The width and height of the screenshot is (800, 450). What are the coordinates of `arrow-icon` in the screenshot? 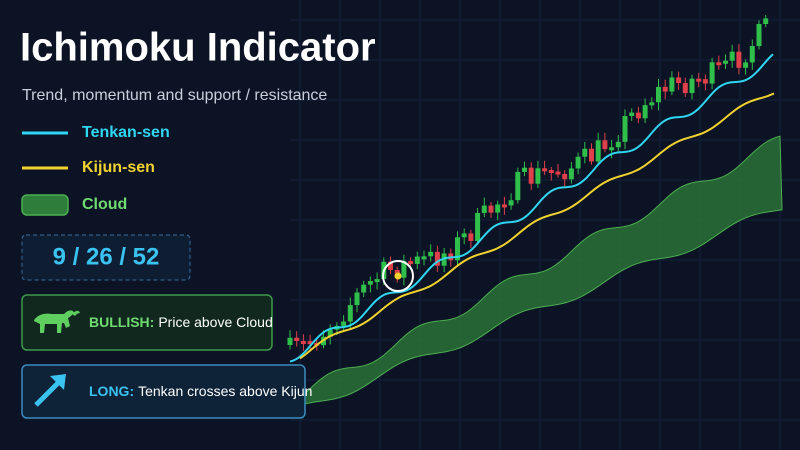 It's located at (50, 390).